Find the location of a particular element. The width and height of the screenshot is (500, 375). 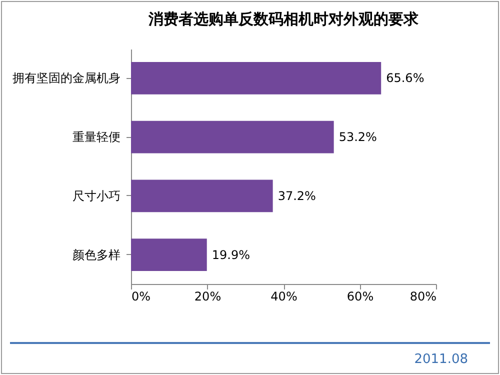

data-label: 53.2% is located at coordinates (357, 137).